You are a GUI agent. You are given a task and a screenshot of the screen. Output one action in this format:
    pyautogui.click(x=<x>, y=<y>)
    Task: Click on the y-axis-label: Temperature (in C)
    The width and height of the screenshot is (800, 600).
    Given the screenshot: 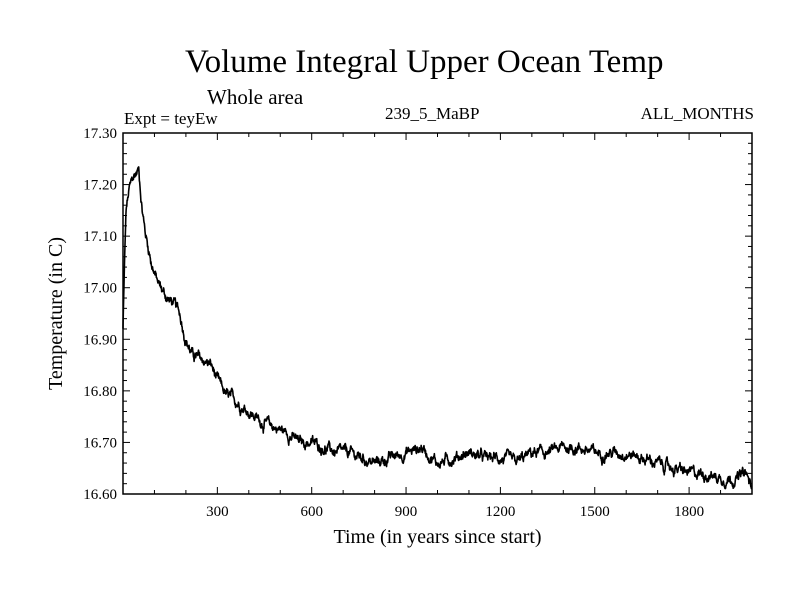 What is the action you would take?
    pyautogui.click(x=56, y=313)
    